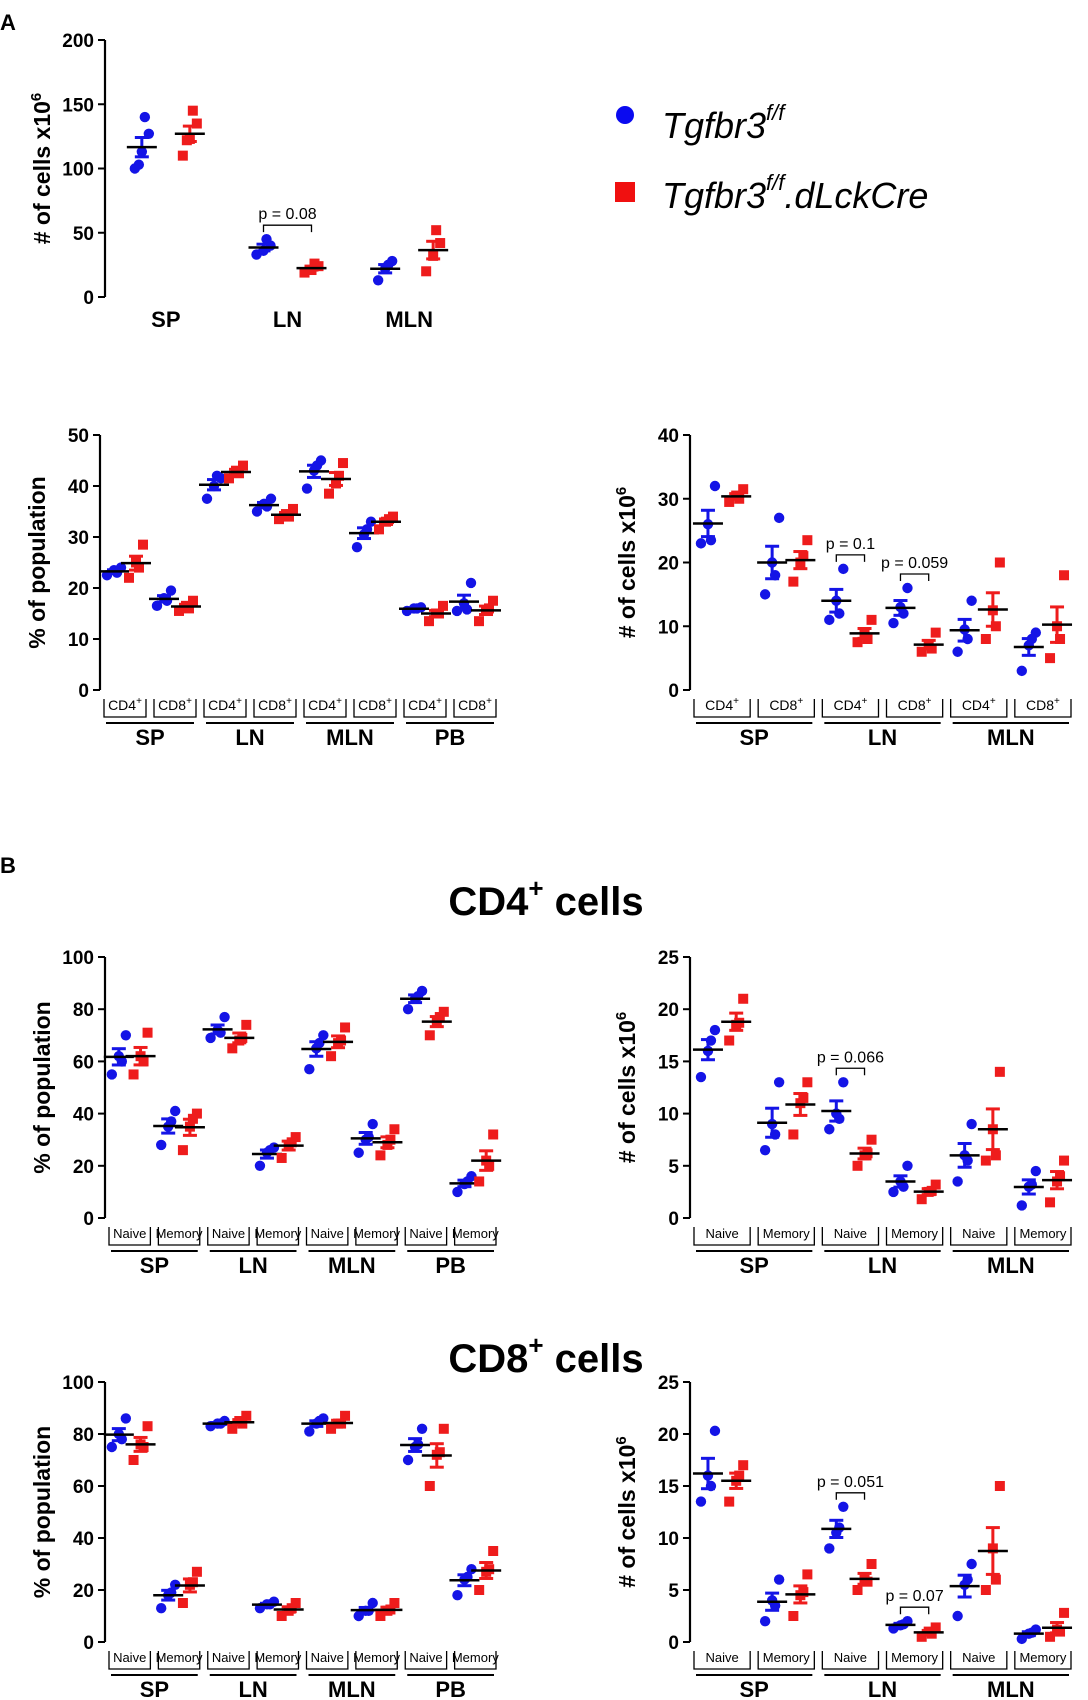 The height and width of the screenshot is (1700, 1088). I want to click on panel-label-b: B, so click(8, 865).